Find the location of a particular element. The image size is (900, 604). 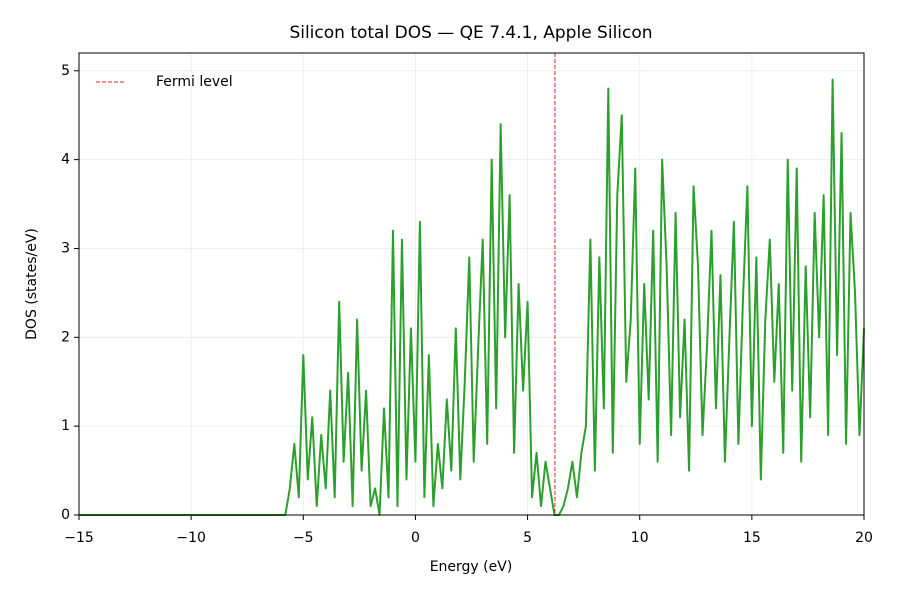

x-tick-label: 20 is located at coordinates (864, 538).